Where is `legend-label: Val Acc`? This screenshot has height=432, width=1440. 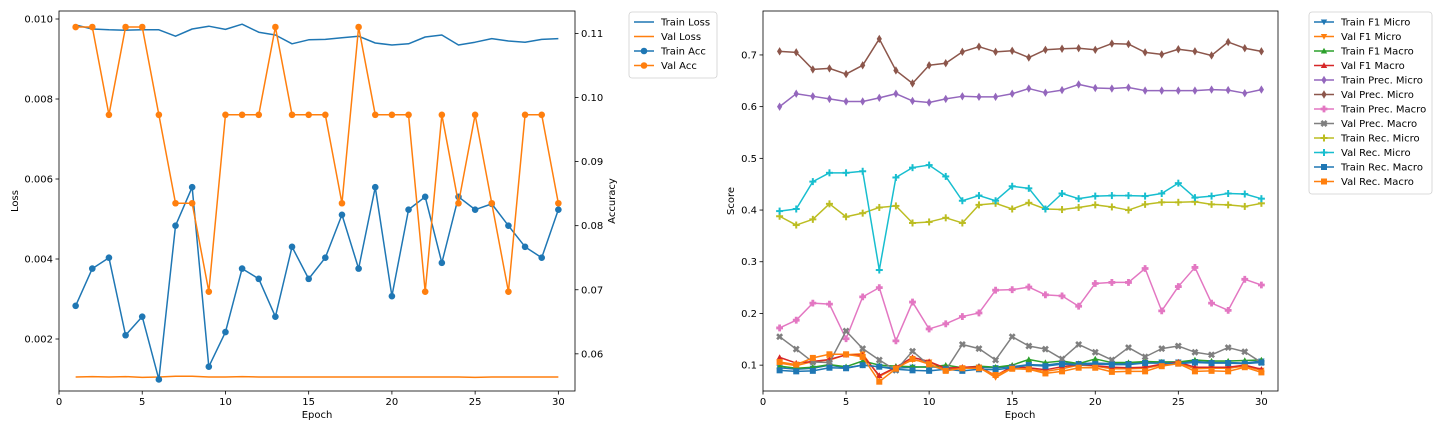
legend-label: Val Acc is located at coordinates (679, 66).